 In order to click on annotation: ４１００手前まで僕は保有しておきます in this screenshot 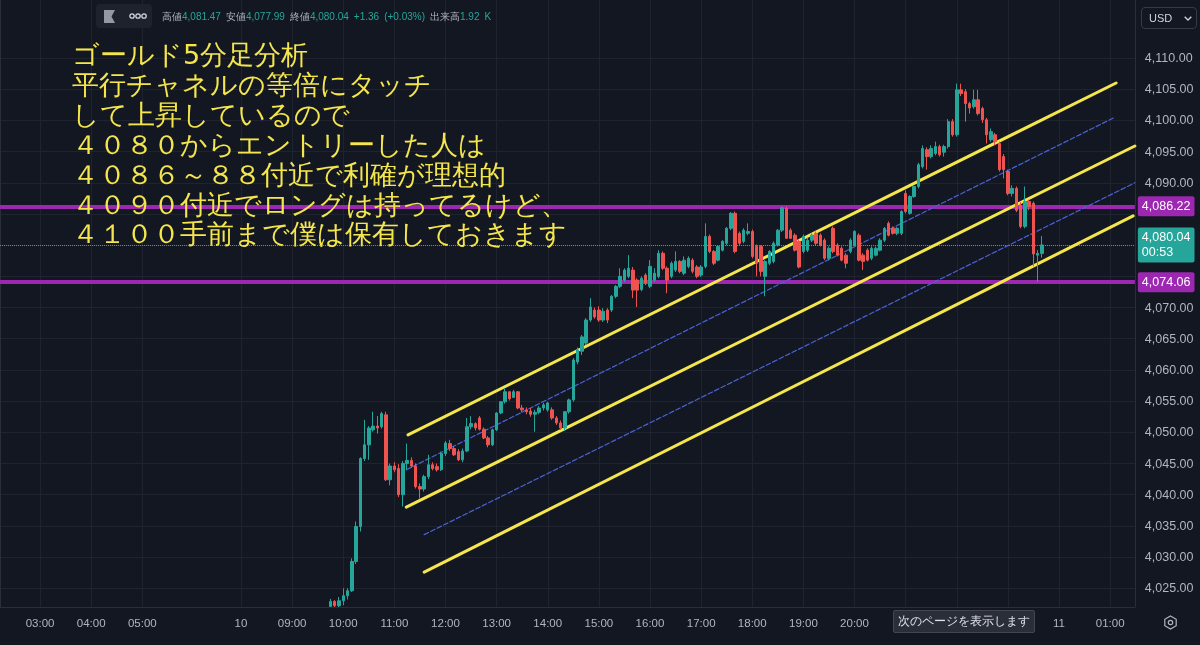, I will do `click(320, 234)`.